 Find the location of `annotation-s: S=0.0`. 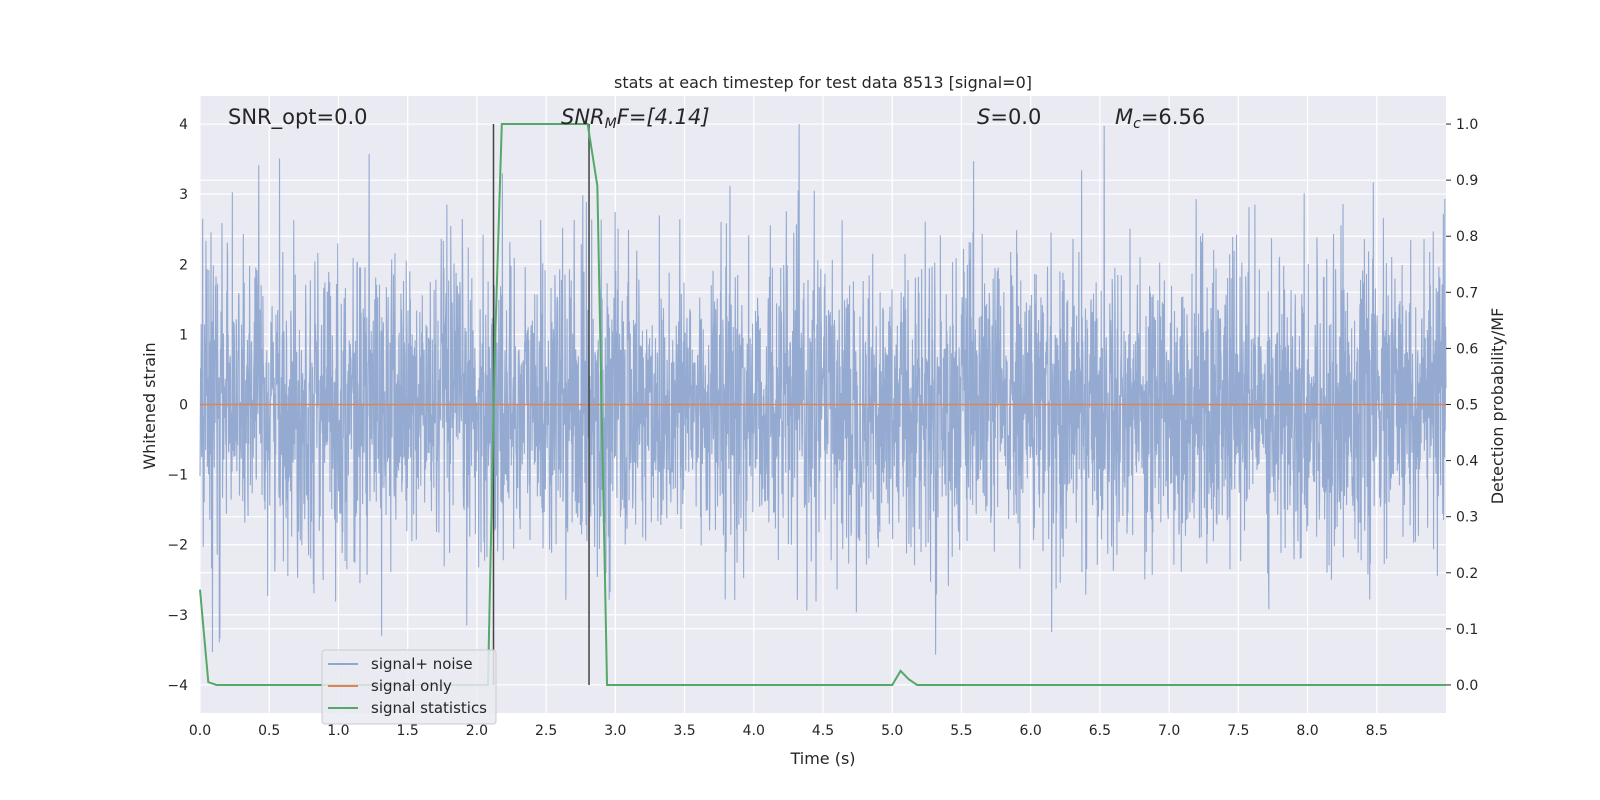

annotation-s: S=0.0 is located at coordinates (1009, 117).